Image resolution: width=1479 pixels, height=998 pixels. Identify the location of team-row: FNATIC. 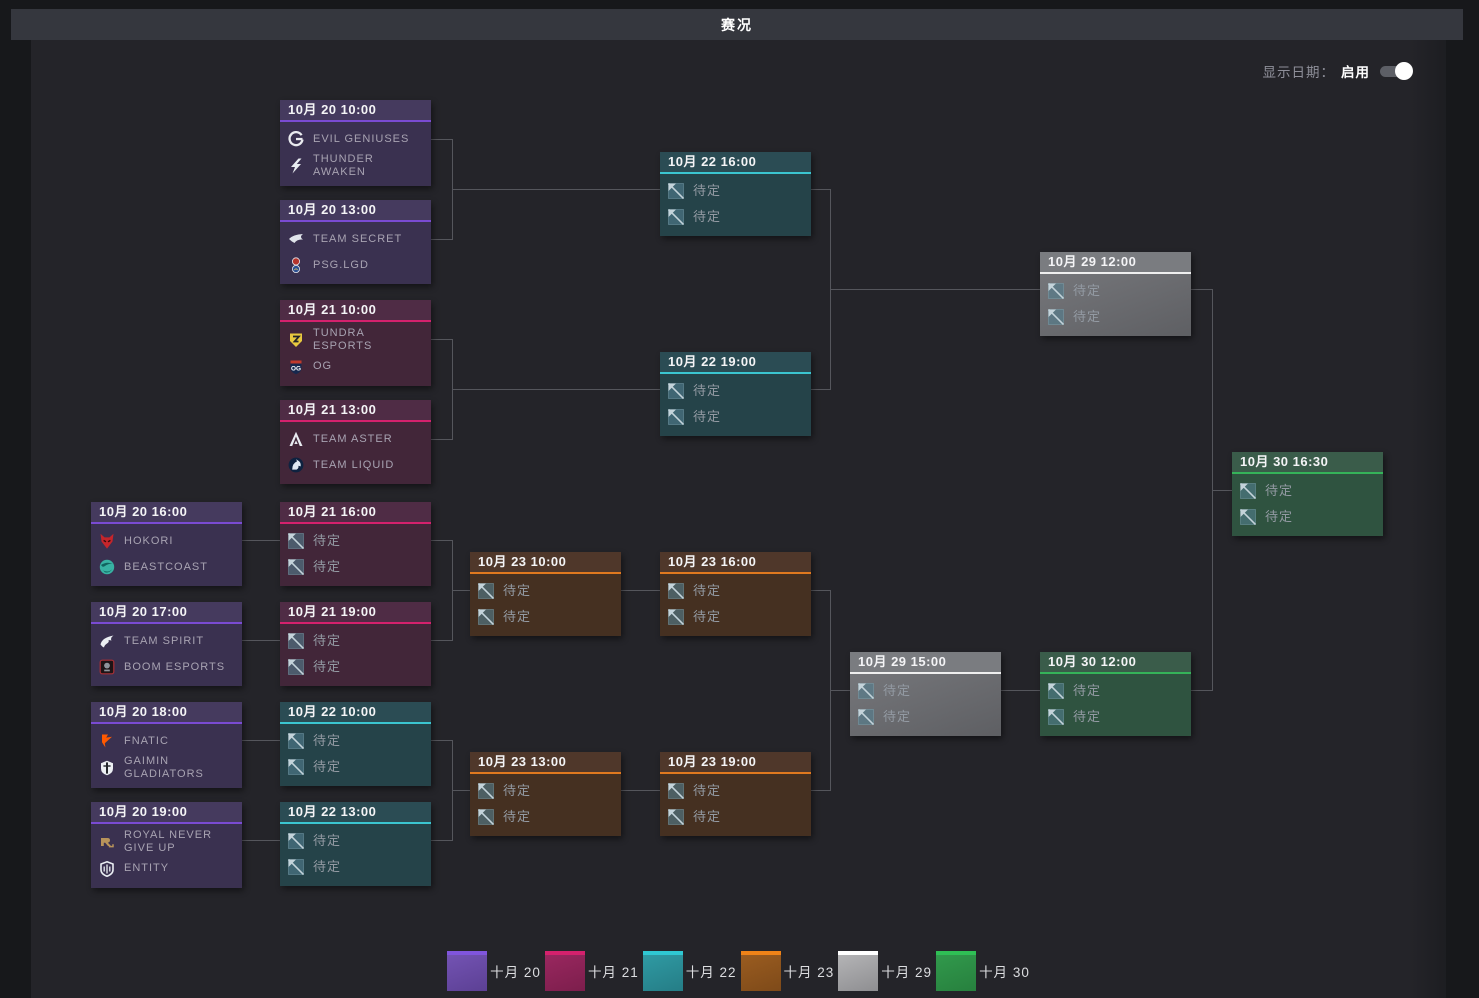
(166, 741).